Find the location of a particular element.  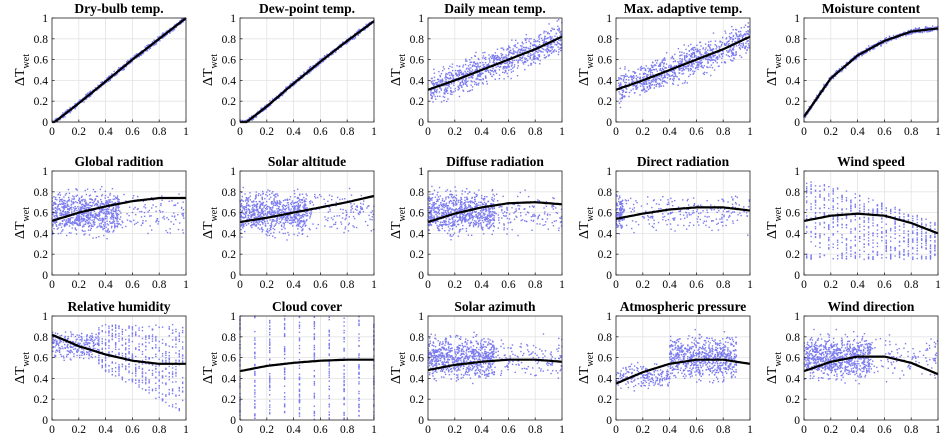

y-tick-label: 1 is located at coordinates (797, 19).